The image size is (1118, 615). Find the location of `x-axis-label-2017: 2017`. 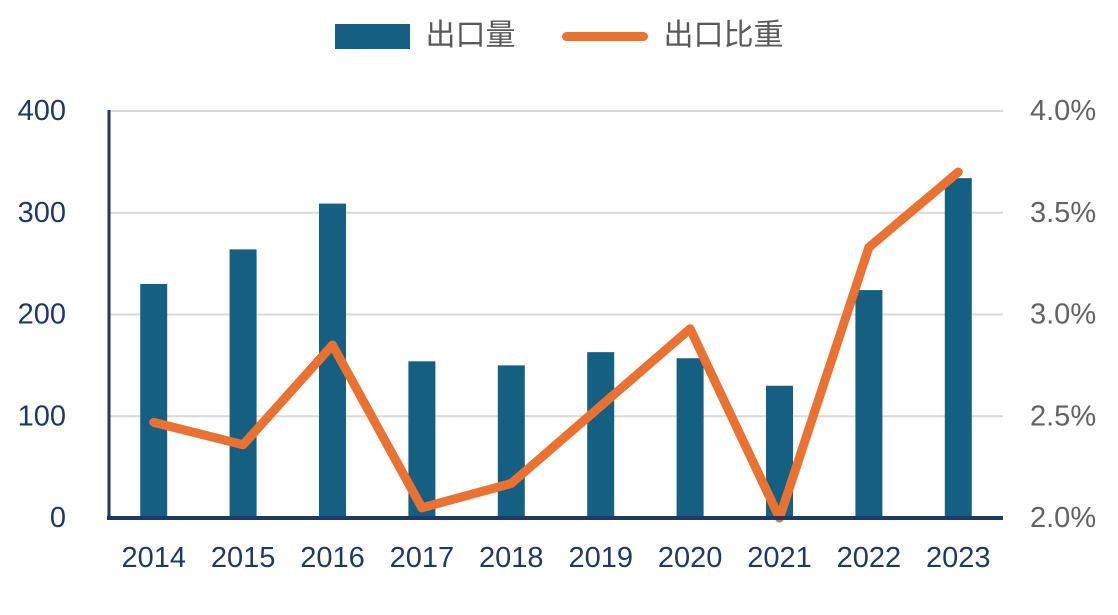

x-axis-label-2017: 2017 is located at coordinates (422, 558).